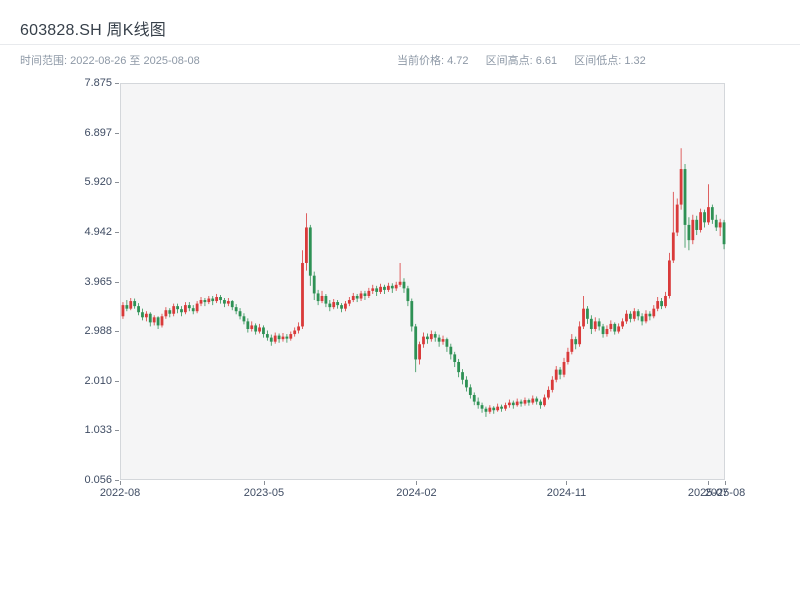  I want to click on x-tick-label: 2024-11, so click(566, 493).